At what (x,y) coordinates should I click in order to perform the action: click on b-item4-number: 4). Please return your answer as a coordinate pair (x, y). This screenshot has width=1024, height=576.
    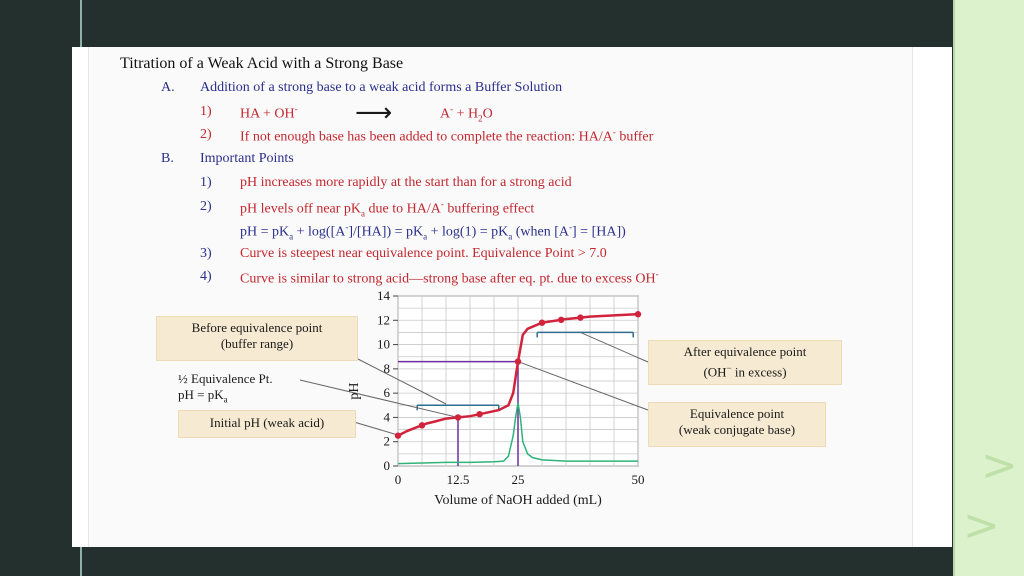
    Looking at the image, I should click on (206, 276).